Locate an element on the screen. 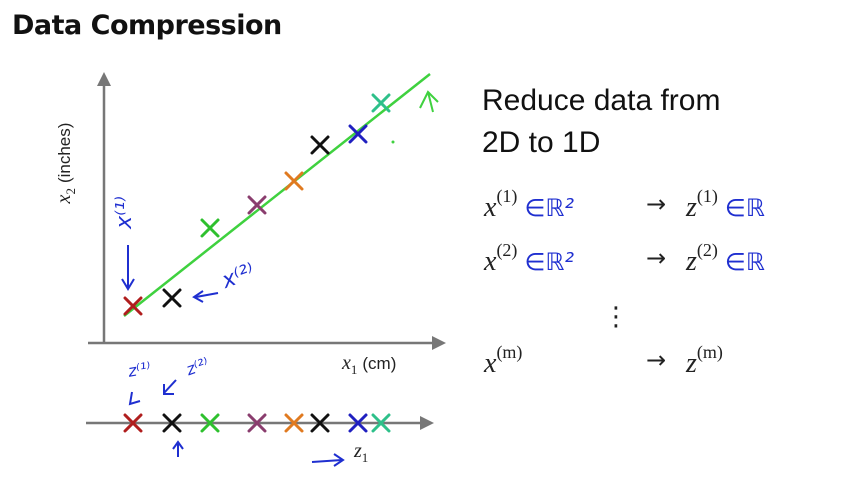 Image resolution: width=863 pixels, height=486 pixels. row-2-arrow: → is located at coordinates (656, 258).